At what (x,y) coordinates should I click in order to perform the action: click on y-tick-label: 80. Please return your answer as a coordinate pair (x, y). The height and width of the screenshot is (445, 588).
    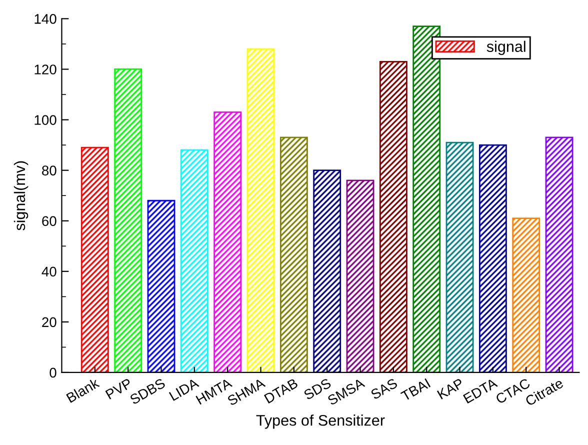
    Looking at the image, I should click on (49, 171).